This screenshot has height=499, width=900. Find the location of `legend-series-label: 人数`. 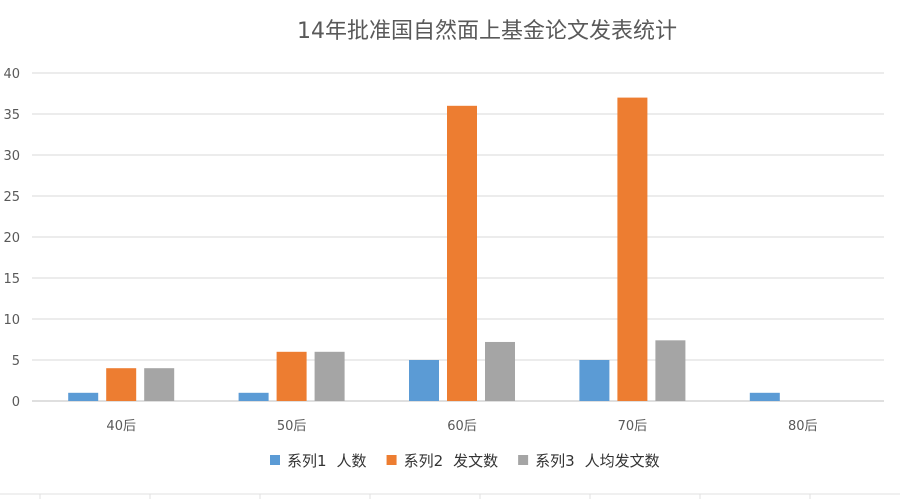

legend-series-label: 人数 is located at coordinates (352, 461).